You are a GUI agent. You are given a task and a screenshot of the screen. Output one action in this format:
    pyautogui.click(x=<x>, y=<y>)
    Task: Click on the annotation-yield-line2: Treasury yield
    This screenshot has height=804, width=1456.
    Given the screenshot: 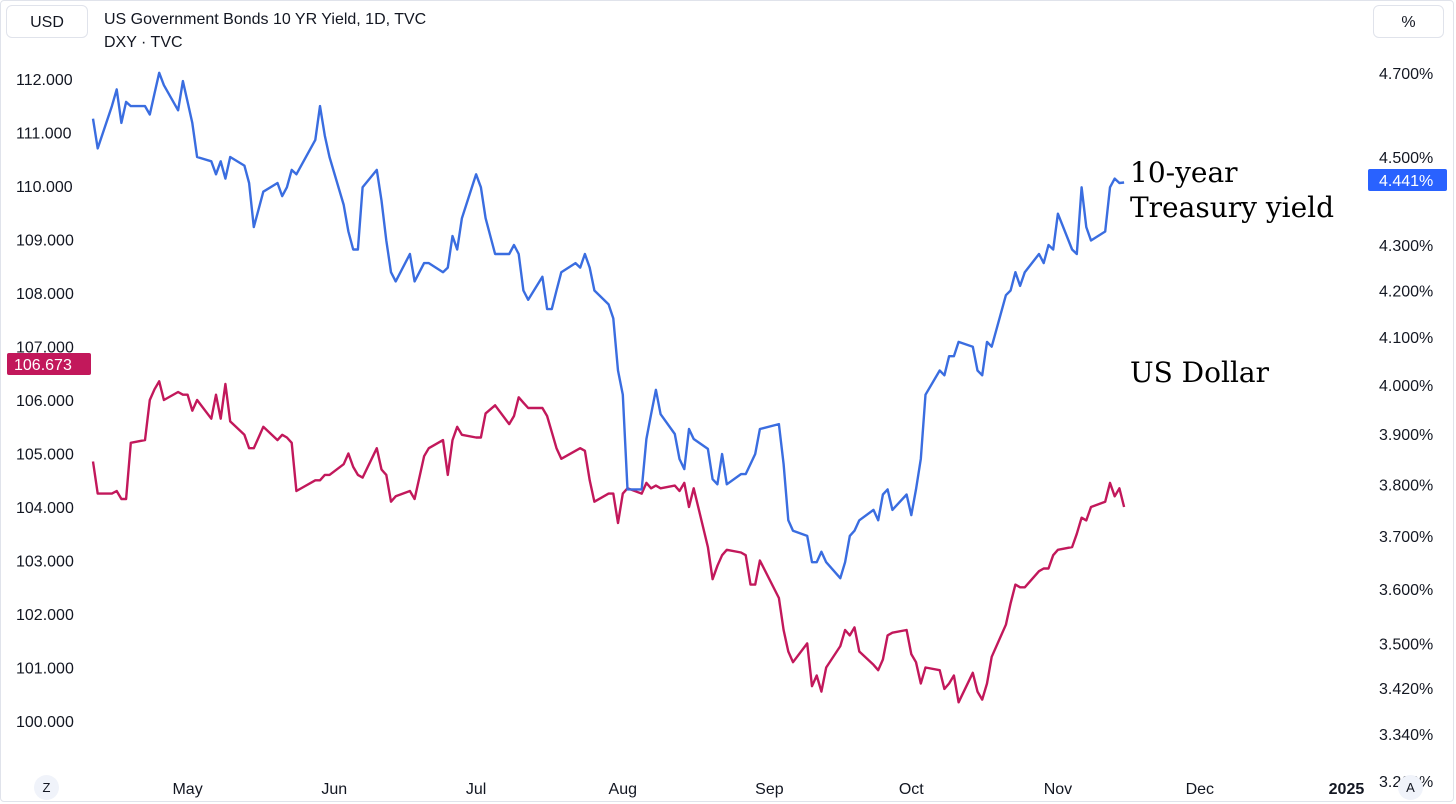 What is the action you would take?
    pyautogui.click(x=1232, y=207)
    